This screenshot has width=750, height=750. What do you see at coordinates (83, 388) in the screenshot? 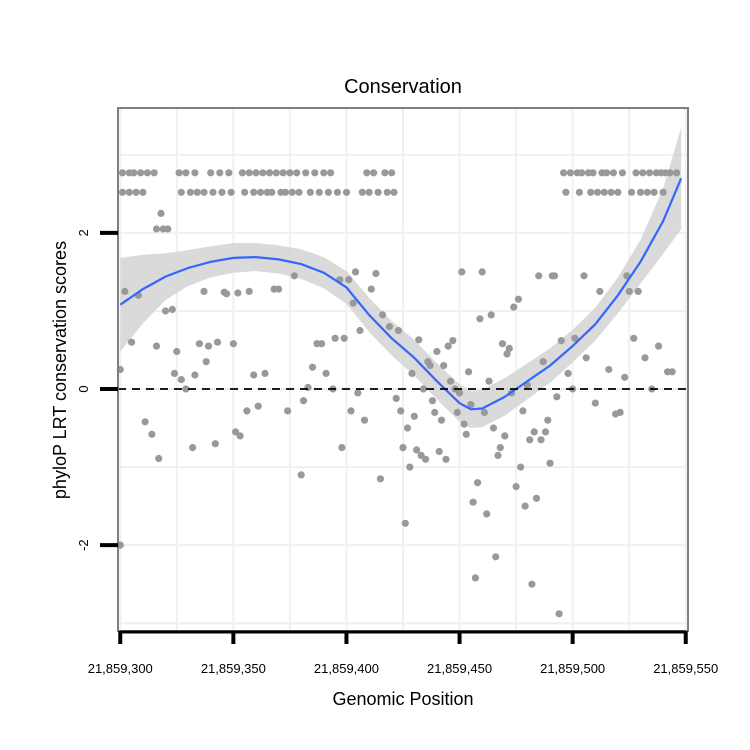
I see `y-tick-label: 0` at bounding box center [83, 388].